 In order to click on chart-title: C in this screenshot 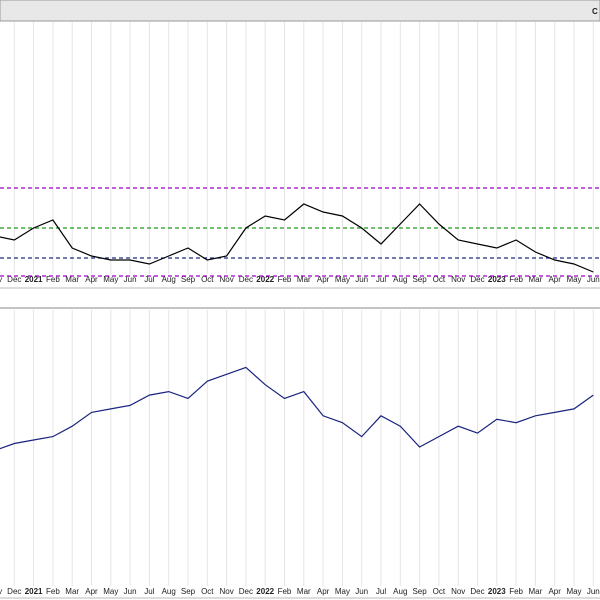, I will do `click(595, 11)`.